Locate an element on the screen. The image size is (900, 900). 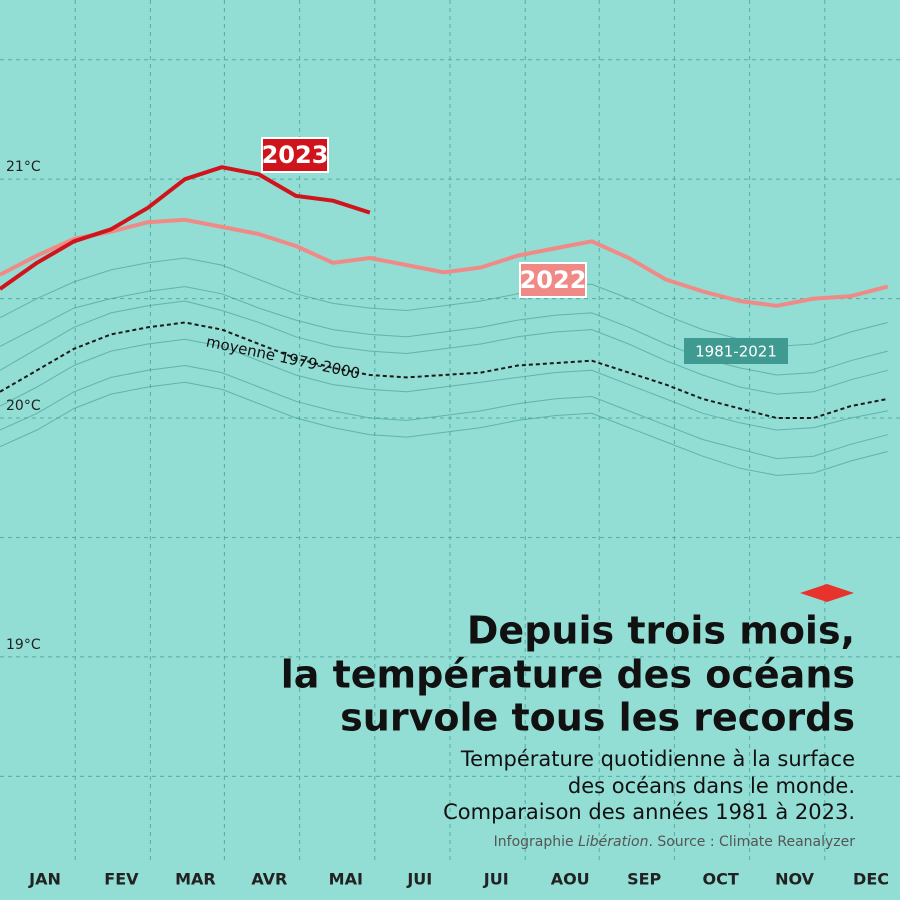
x-tick-label: SEP is located at coordinates (644, 879).